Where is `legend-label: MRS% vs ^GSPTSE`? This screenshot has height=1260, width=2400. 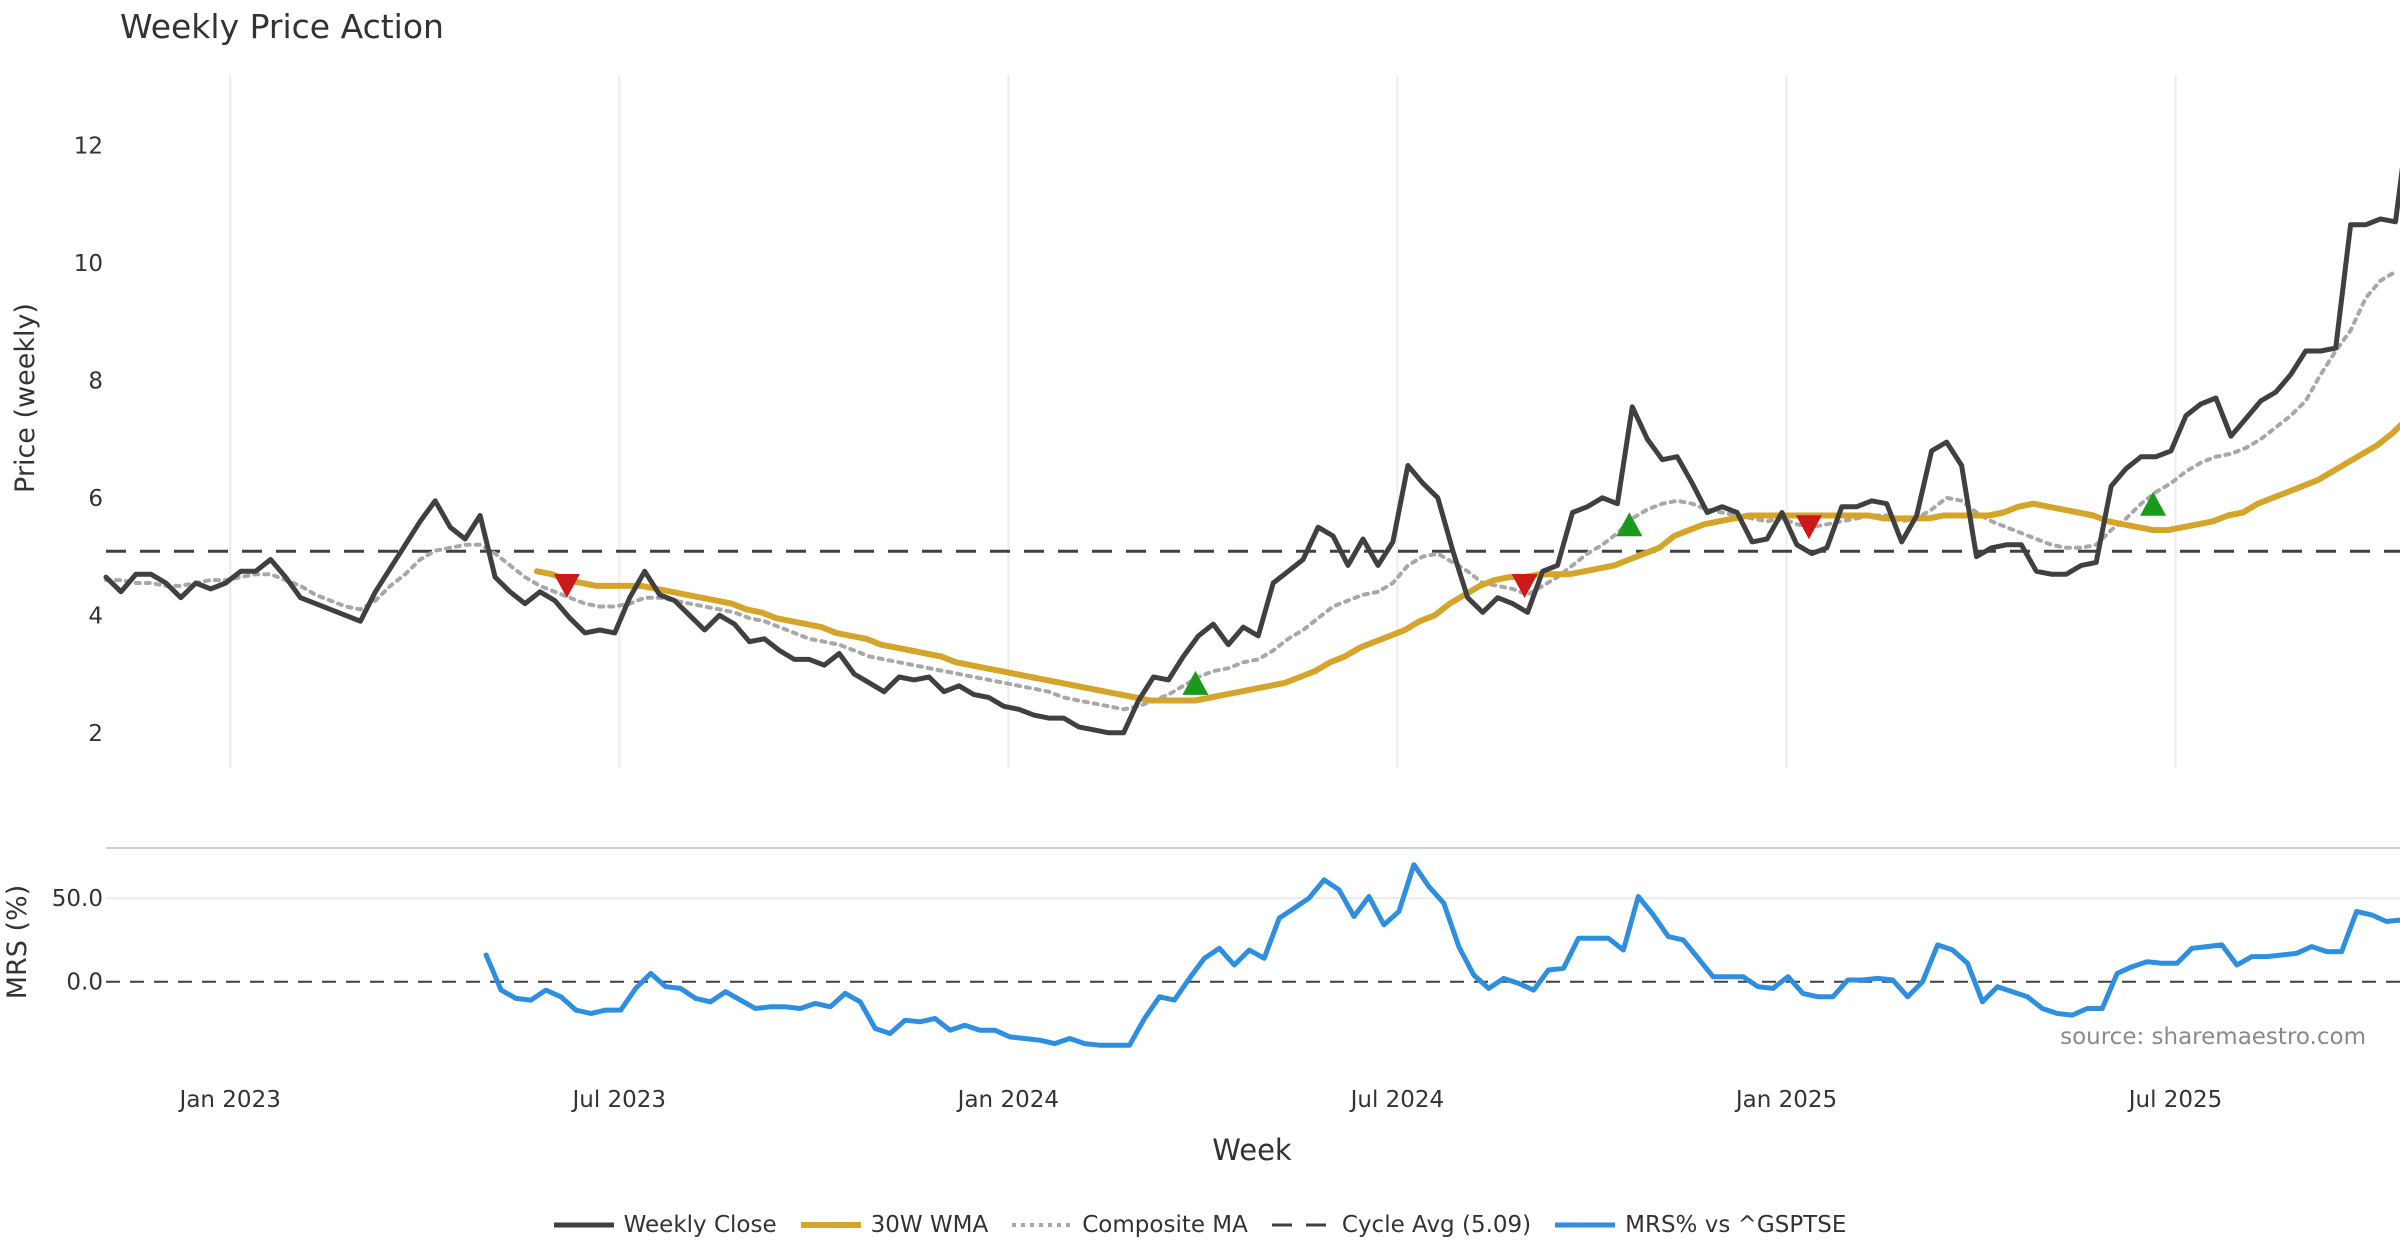
legend-label: MRS% vs ^GSPTSE is located at coordinates (1736, 1225).